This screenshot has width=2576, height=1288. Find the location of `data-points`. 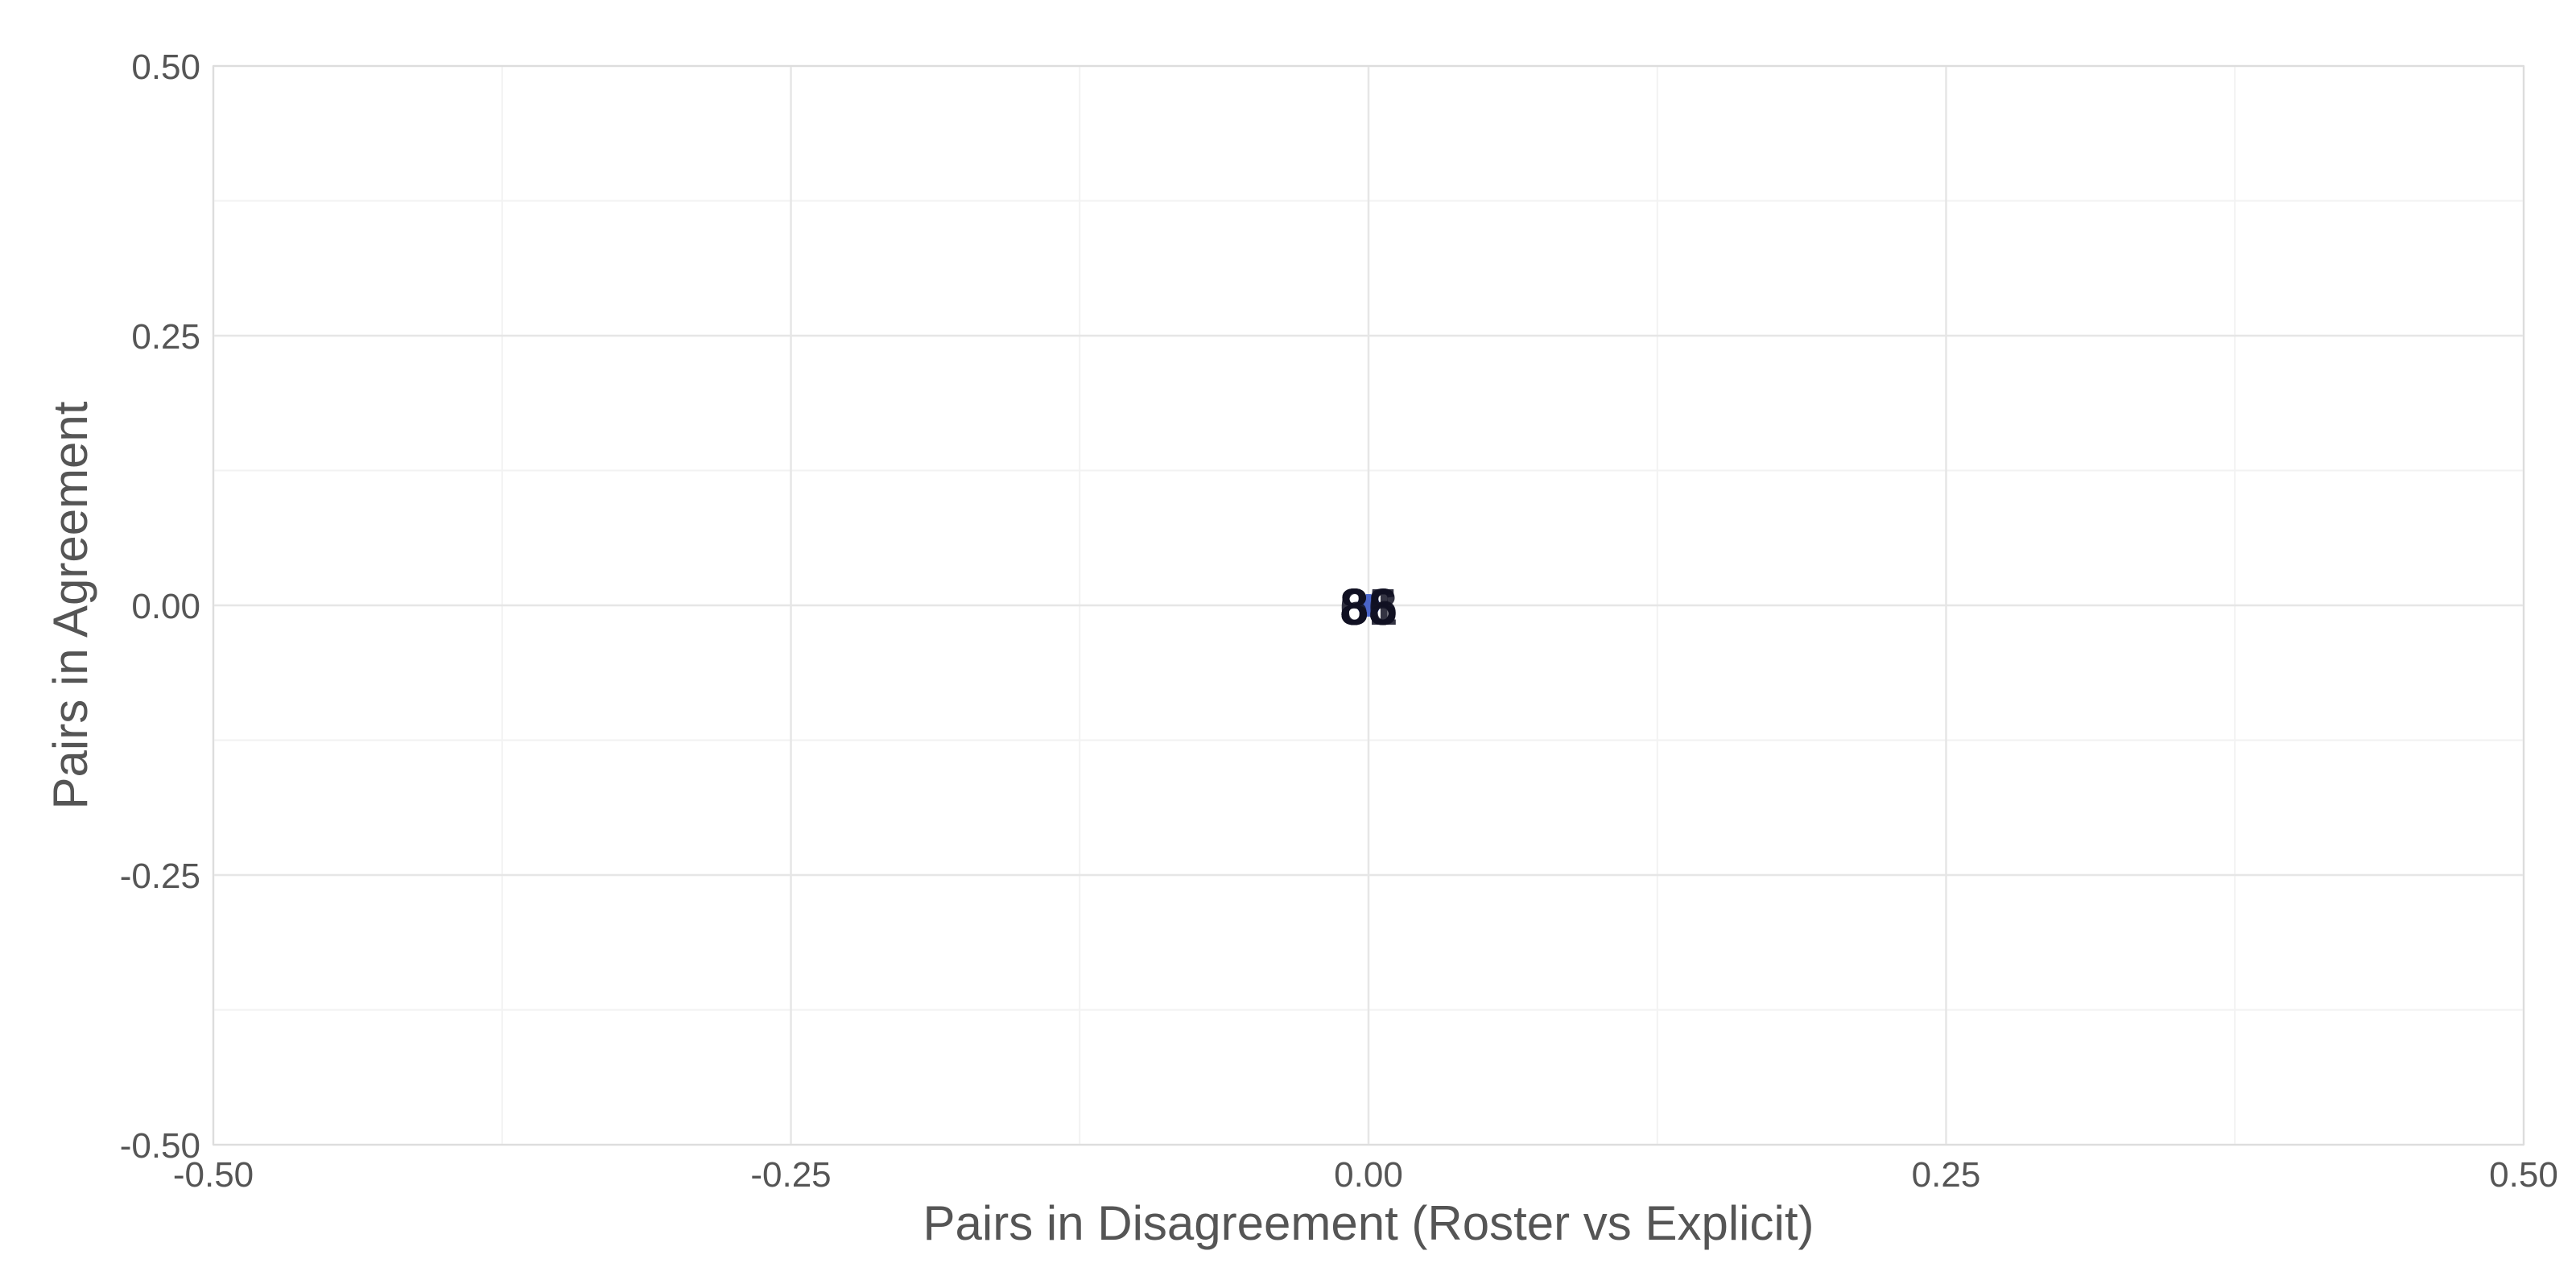

data-points is located at coordinates (1368, 605).